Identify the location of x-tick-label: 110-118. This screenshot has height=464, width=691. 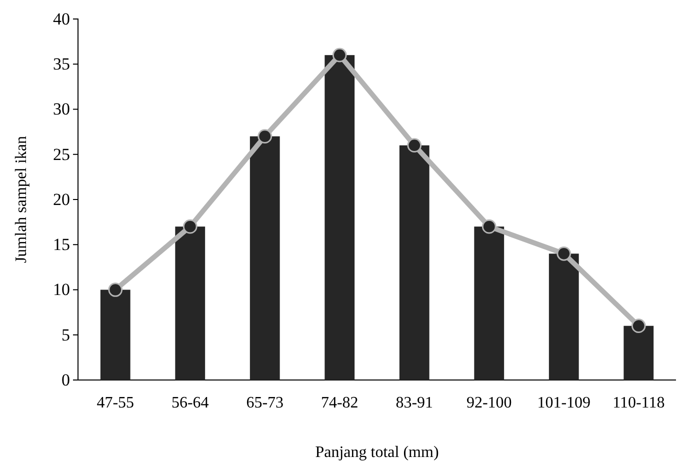
(638, 403).